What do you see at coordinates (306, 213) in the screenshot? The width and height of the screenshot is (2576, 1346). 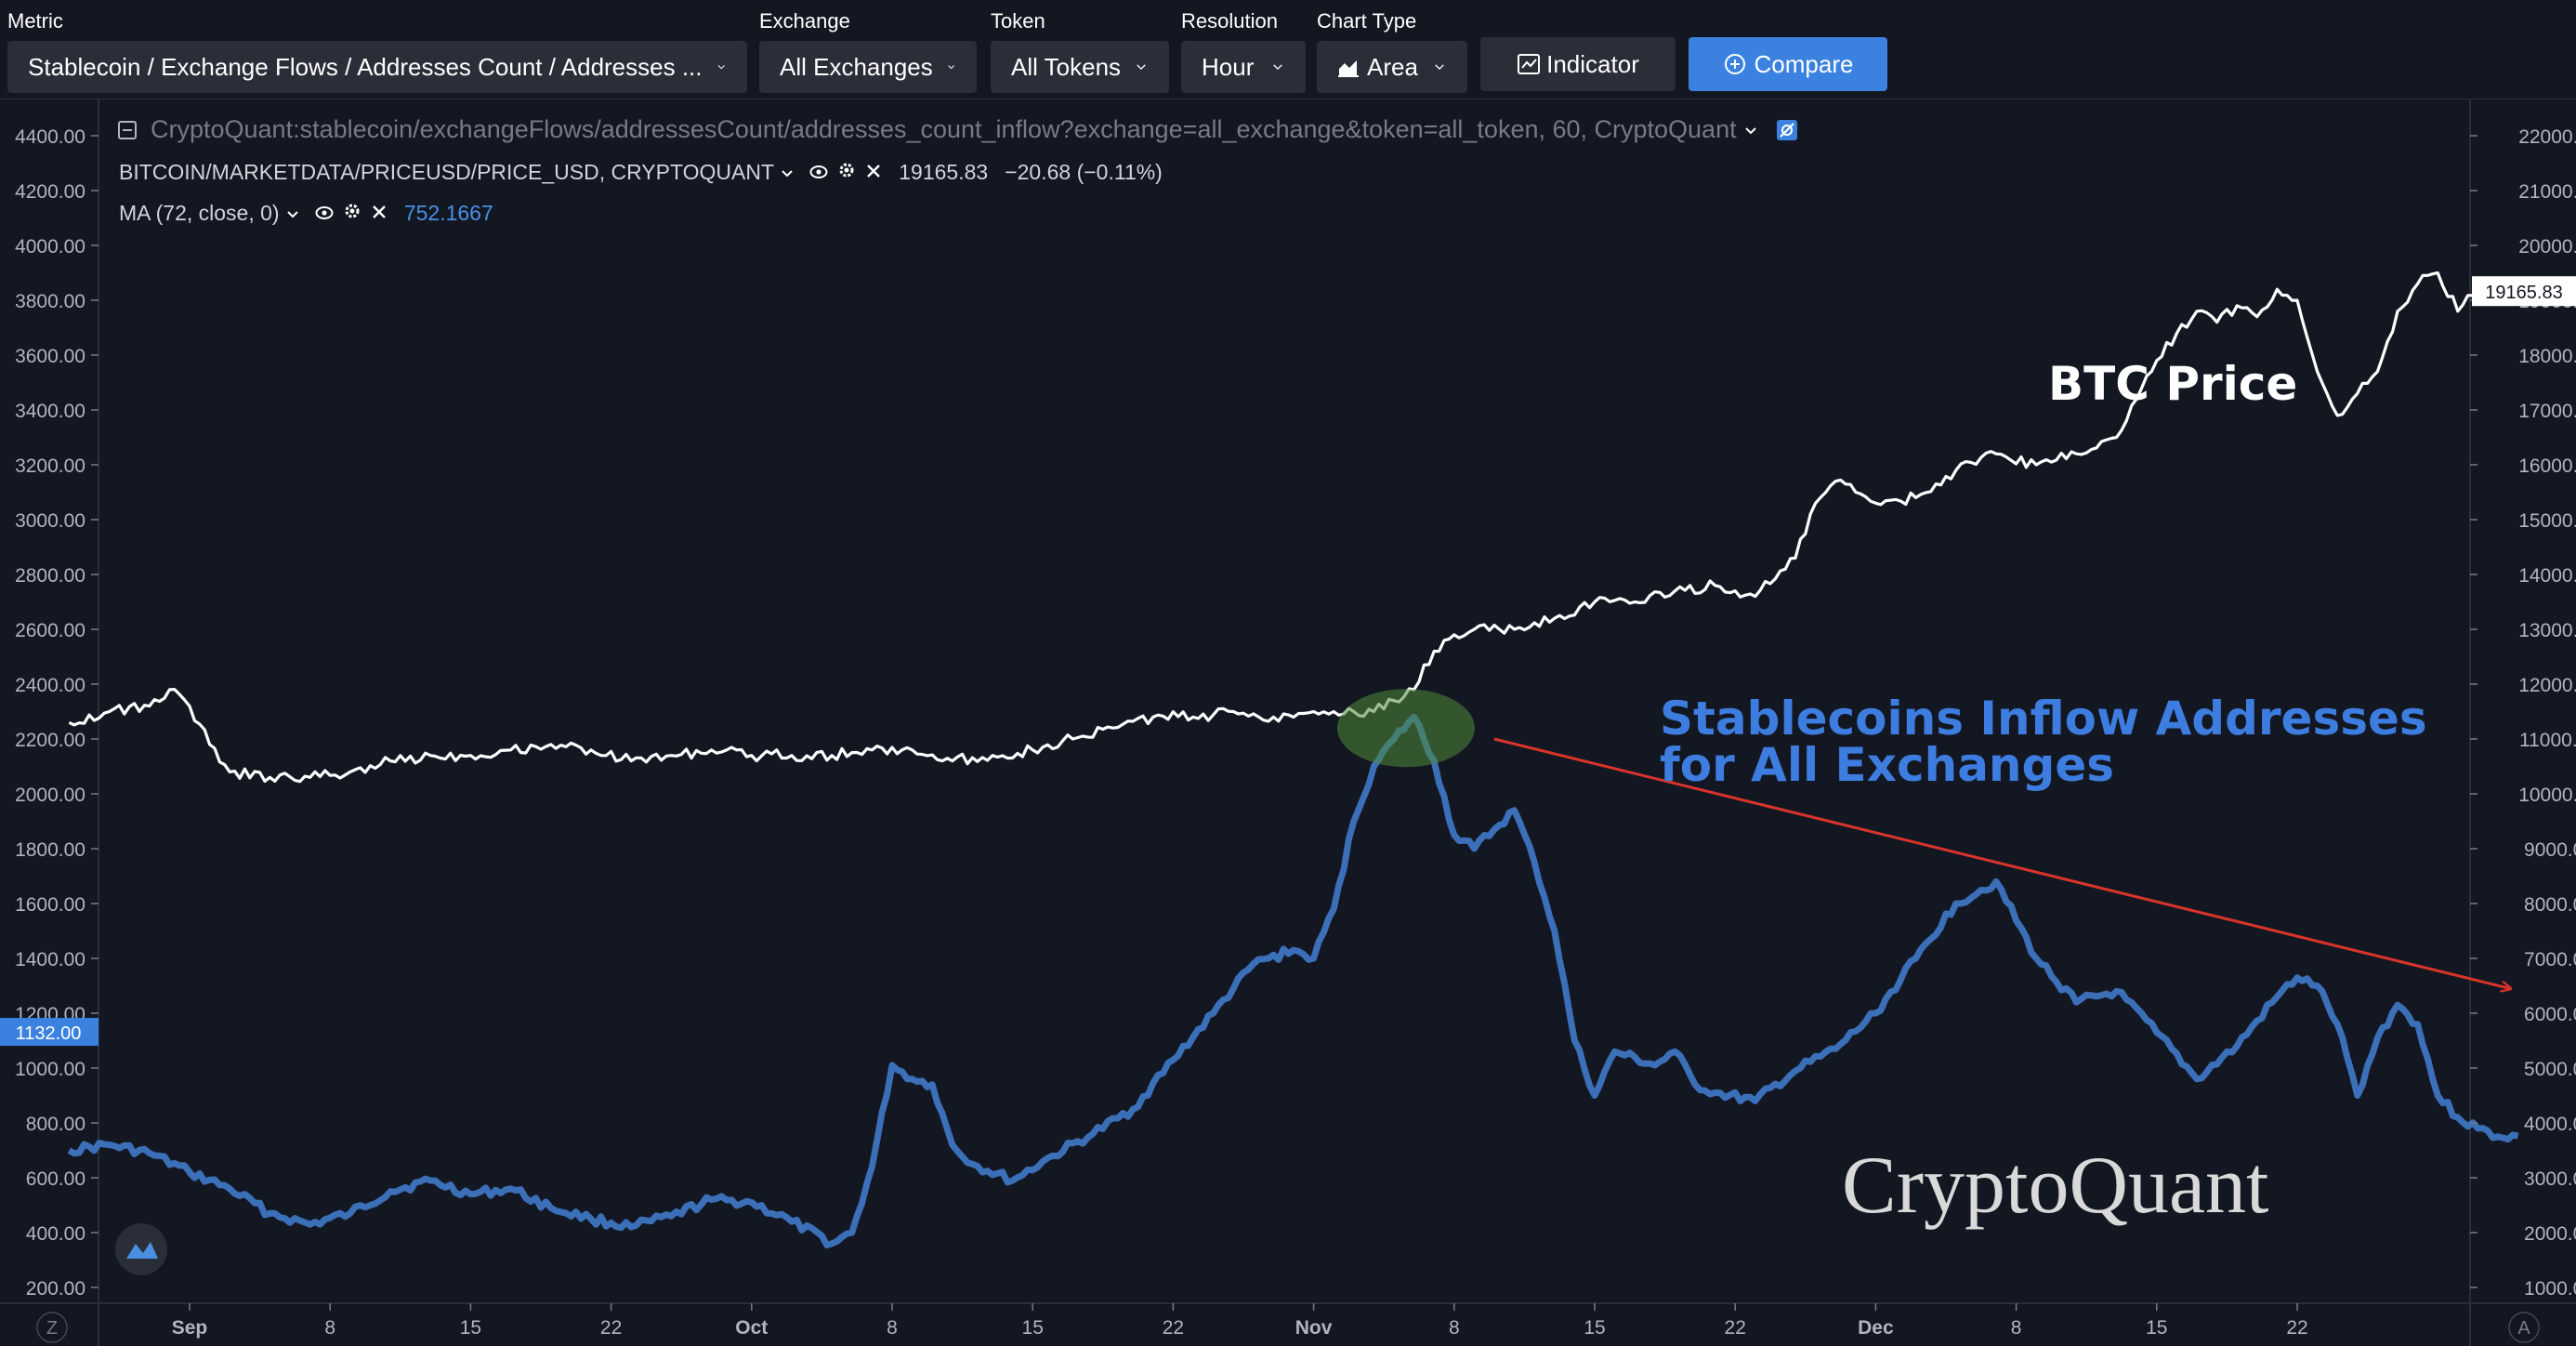 I see `legend-ma: MA (72, close, 0) 752.1667` at bounding box center [306, 213].